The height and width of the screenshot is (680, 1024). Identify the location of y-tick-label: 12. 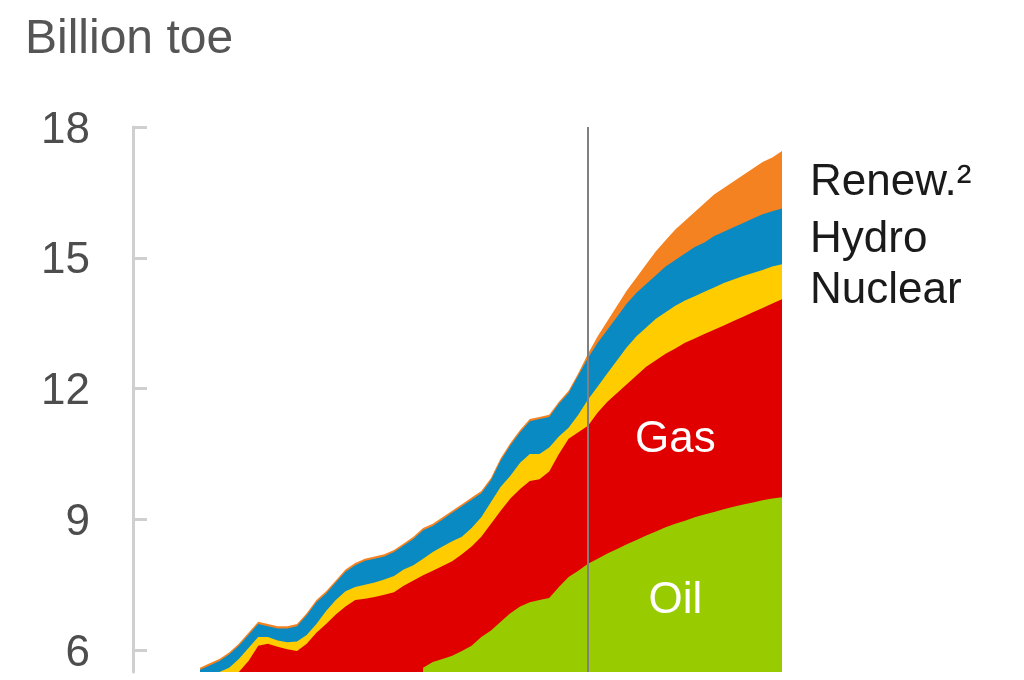
(65, 389).